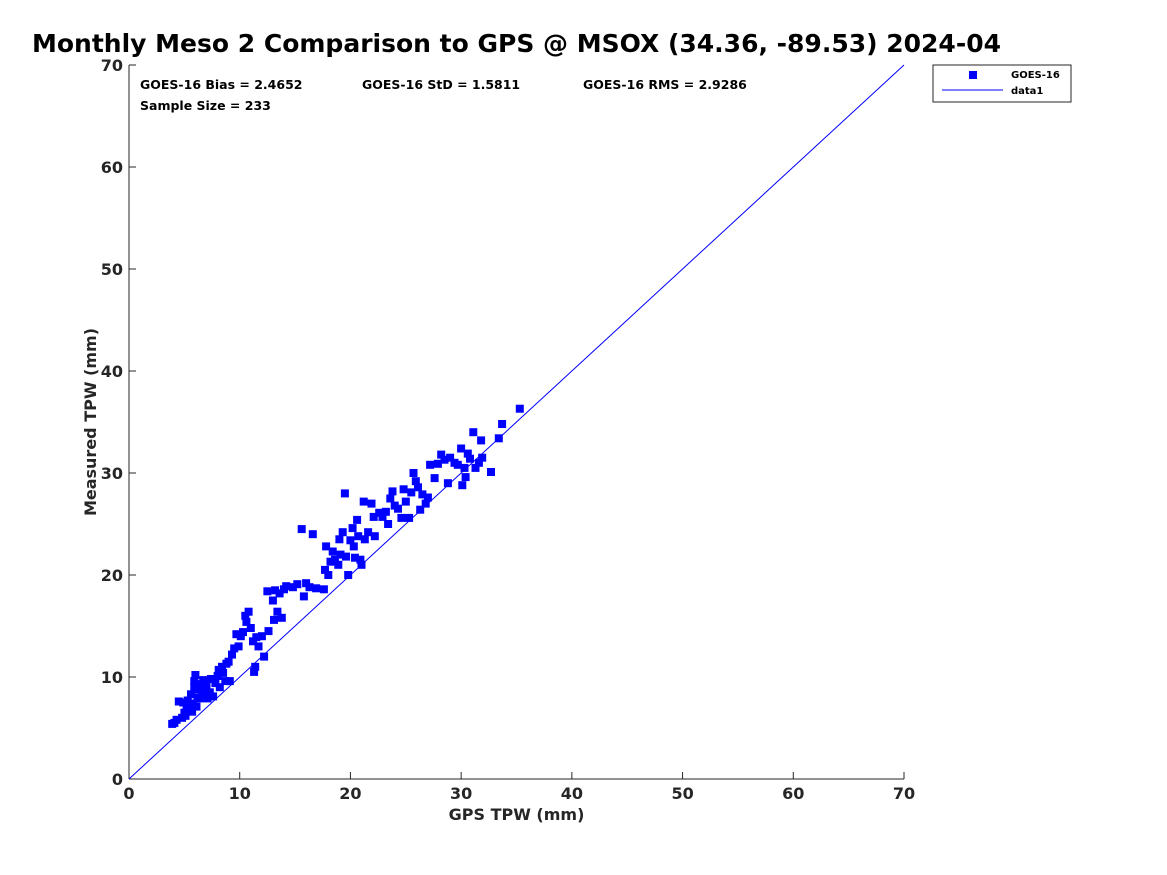  I want to click on stat-std: GOES-16 StD = 1.5811, so click(441, 84).